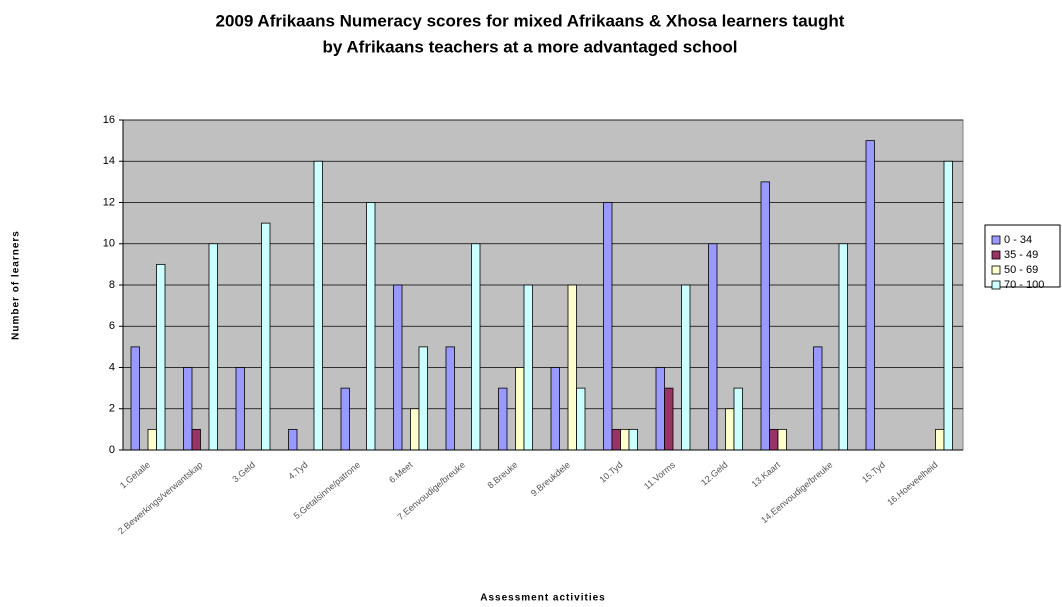  What do you see at coordinates (1021, 270) in the screenshot?
I see `legend-label: 50 - 69` at bounding box center [1021, 270].